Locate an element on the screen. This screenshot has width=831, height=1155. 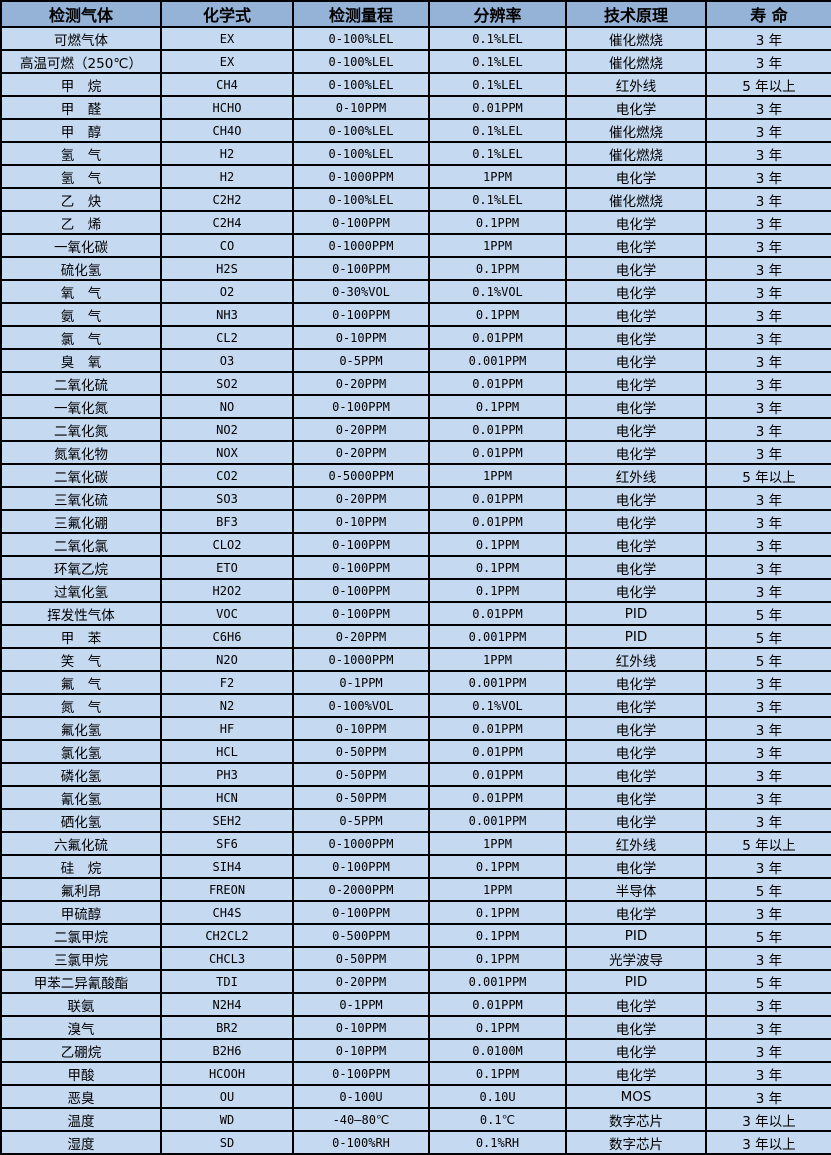
cell-resolution: 0.0100M is located at coordinates (497, 1050).